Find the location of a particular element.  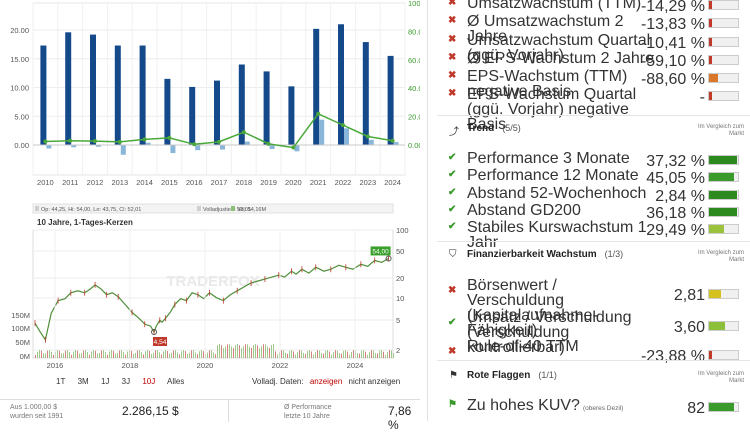

period-10j: 10J is located at coordinates (149, 381).